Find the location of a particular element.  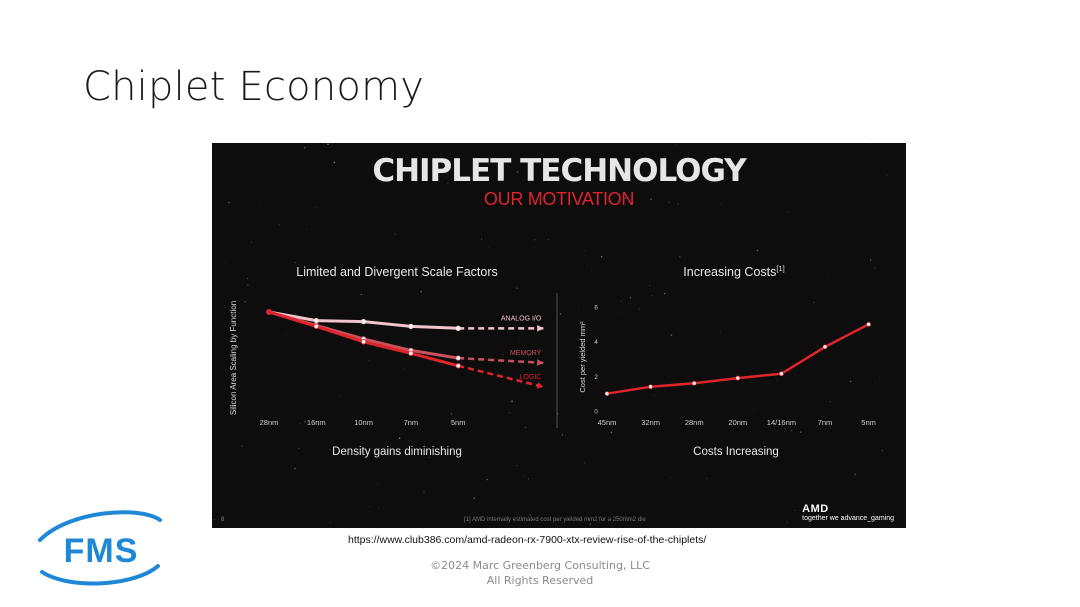

chart1-ylabel: Silicon Area Scaling by Function is located at coordinates (233, 358).